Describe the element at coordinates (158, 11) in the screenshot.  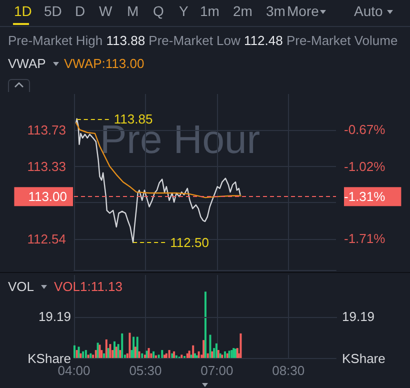
I see `text: Q` at that location.